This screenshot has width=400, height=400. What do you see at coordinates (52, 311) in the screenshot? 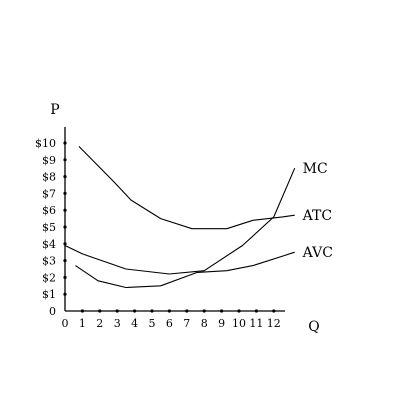
I see `y-tick-label: 0` at bounding box center [52, 311].